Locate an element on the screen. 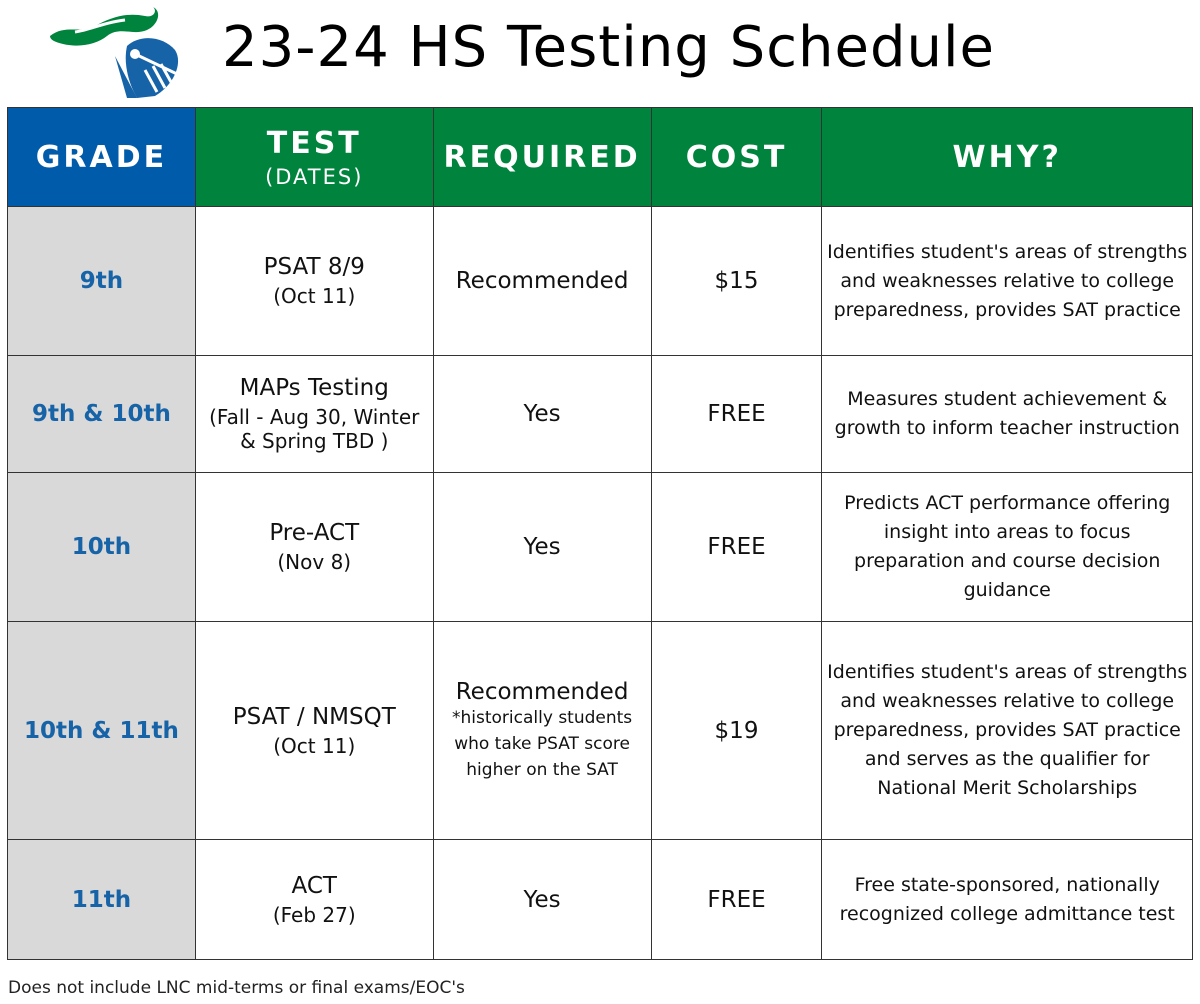  knight-helmet-logo is located at coordinates (114, 52).